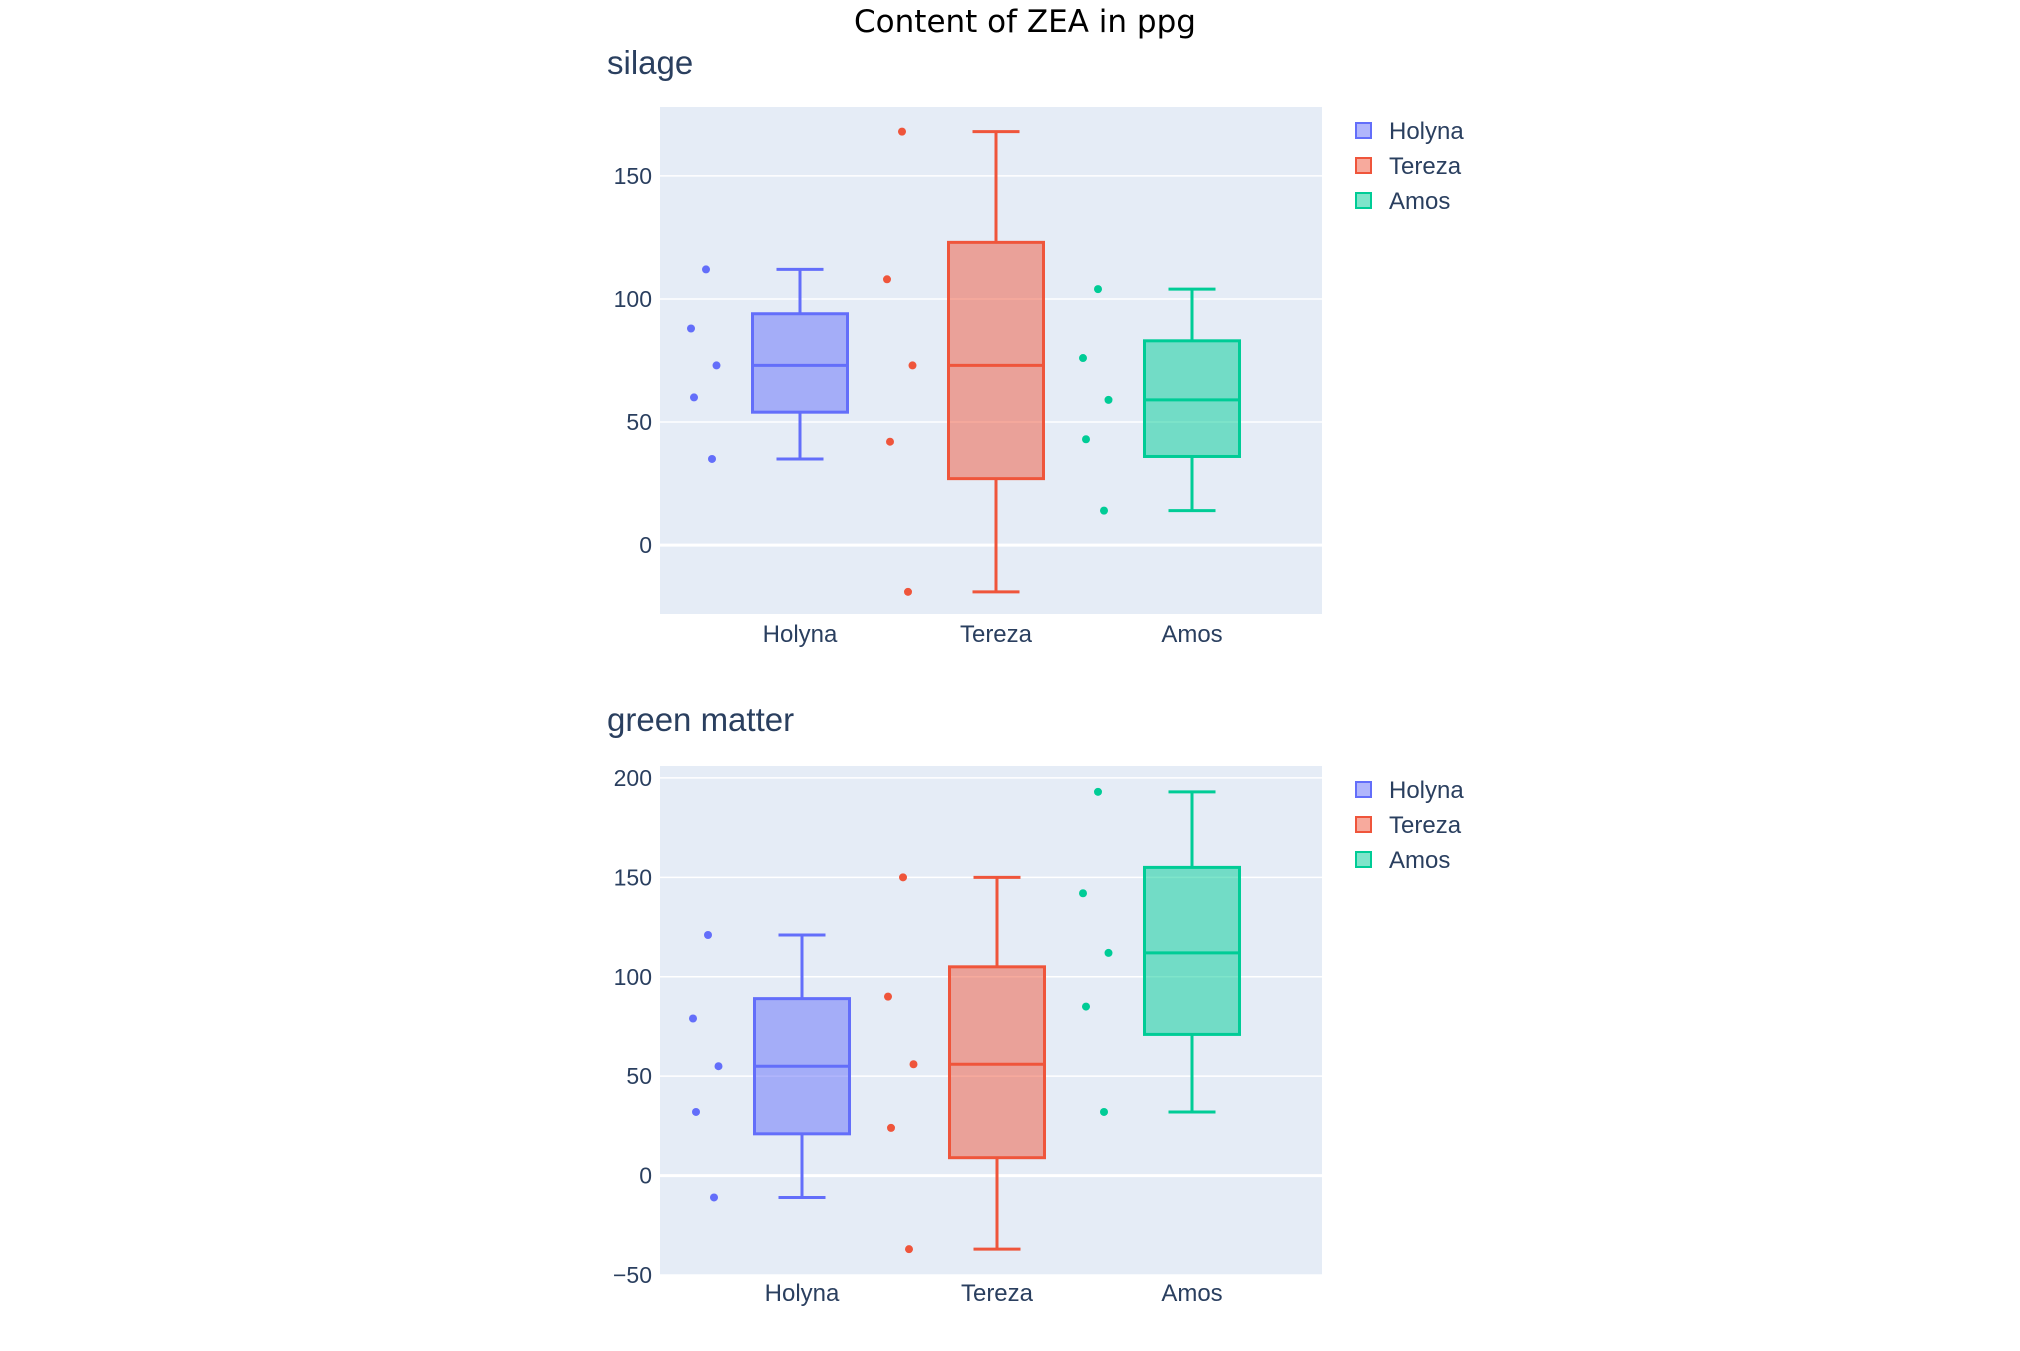 The width and height of the screenshot is (2020, 1351). Describe the element at coordinates (1363, 789) in the screenshot. I see `chart1-legend-swatch-holyna` at that location.